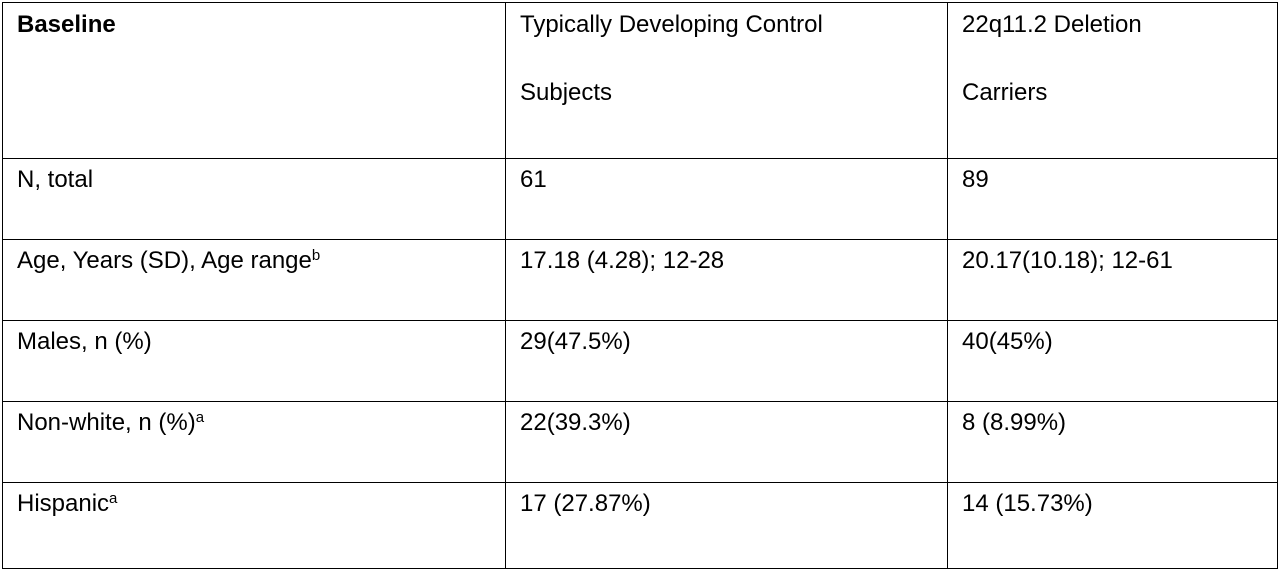 The width and height of the screenshot is (1280, 570). I want to click on row-label-text: N, total, so click(55, 179).